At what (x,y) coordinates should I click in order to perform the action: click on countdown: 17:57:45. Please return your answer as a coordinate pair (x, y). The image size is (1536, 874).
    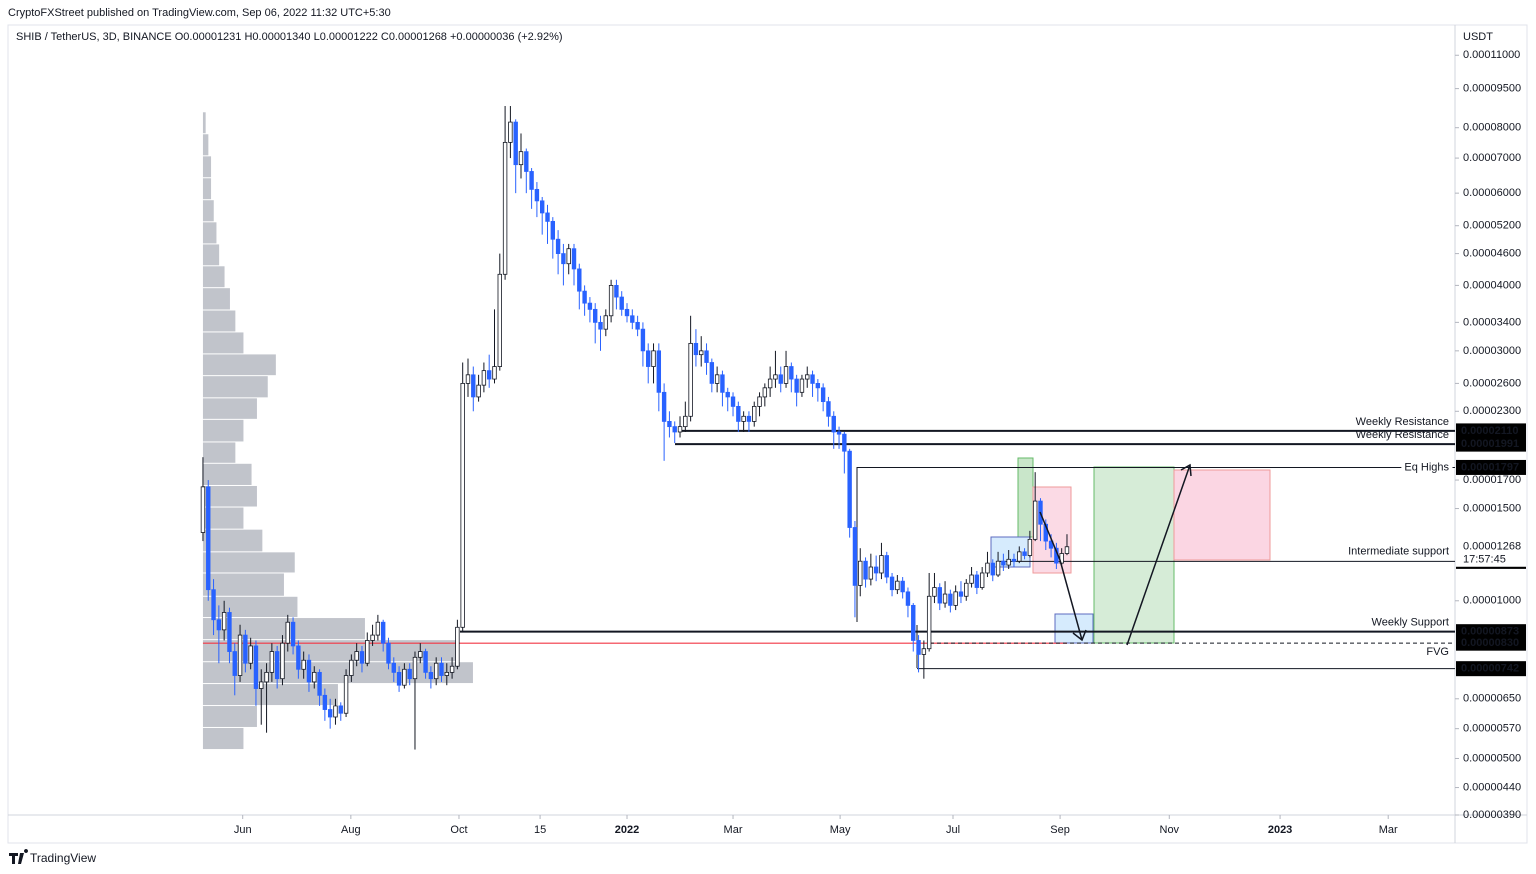
    Looking at the image, I should click on (1484, 560).